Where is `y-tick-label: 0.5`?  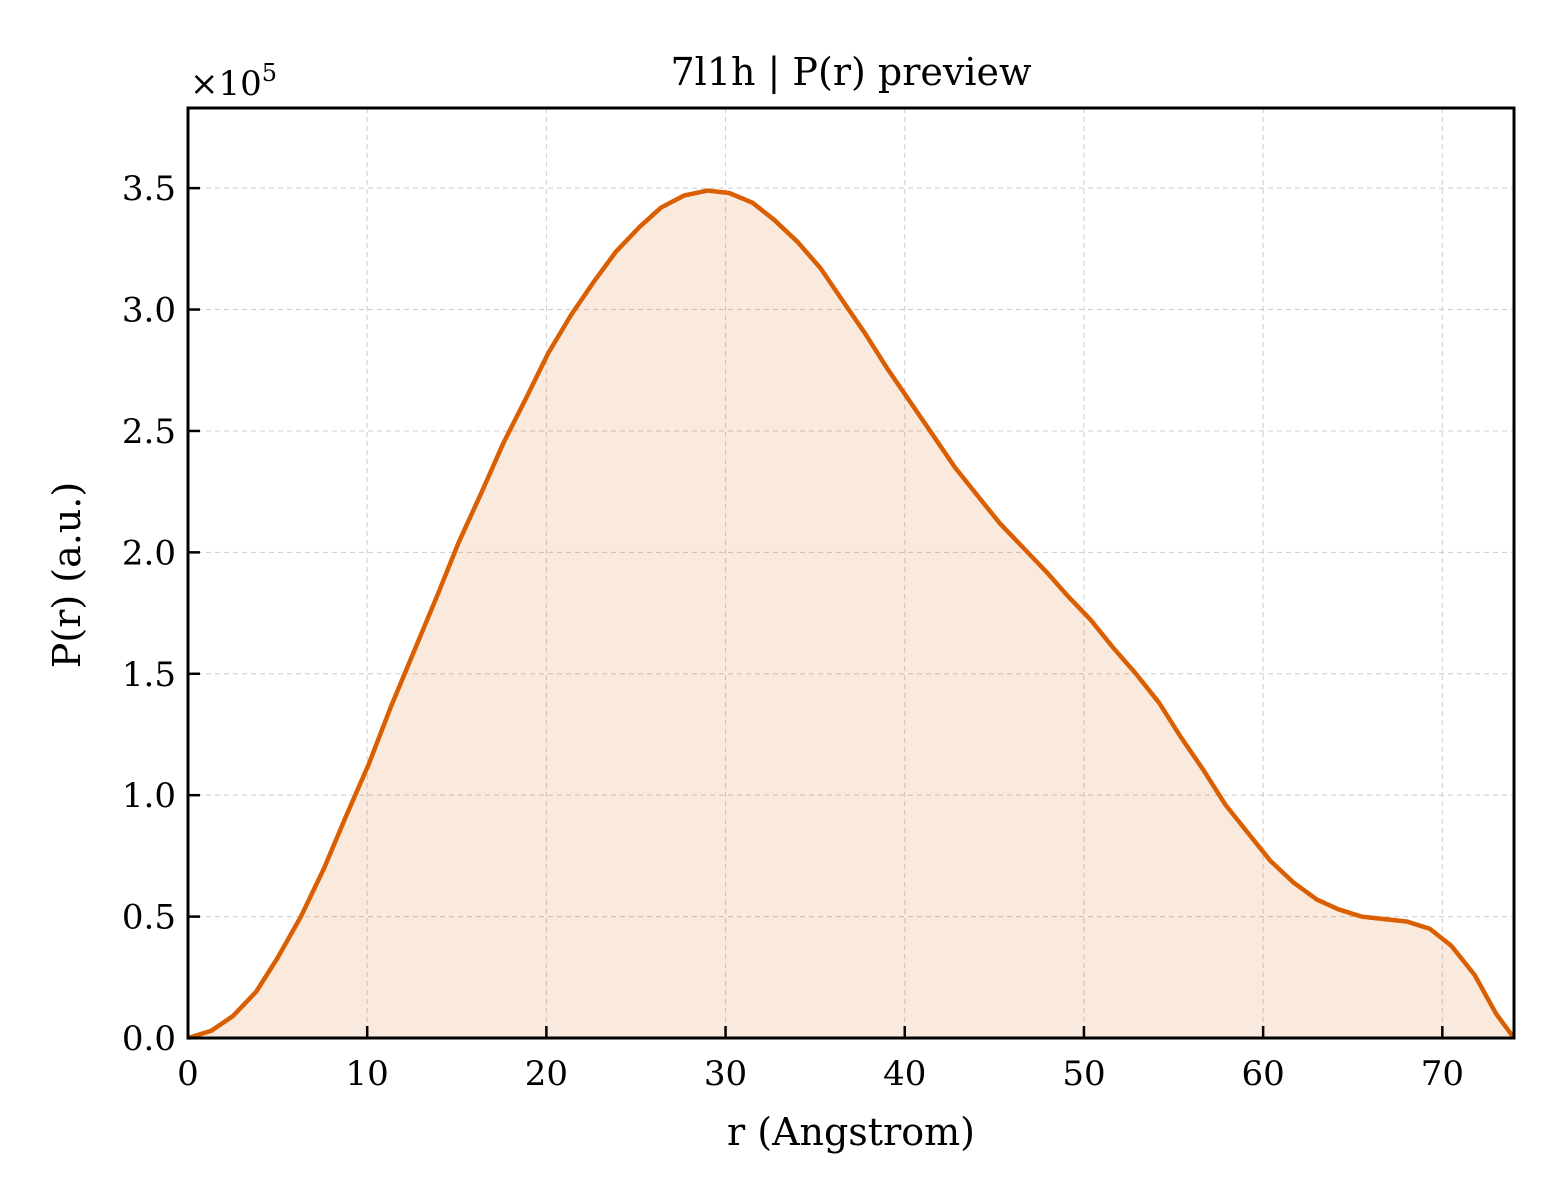
y-tick-label: 0.5 is located at coordinates (149, 918).